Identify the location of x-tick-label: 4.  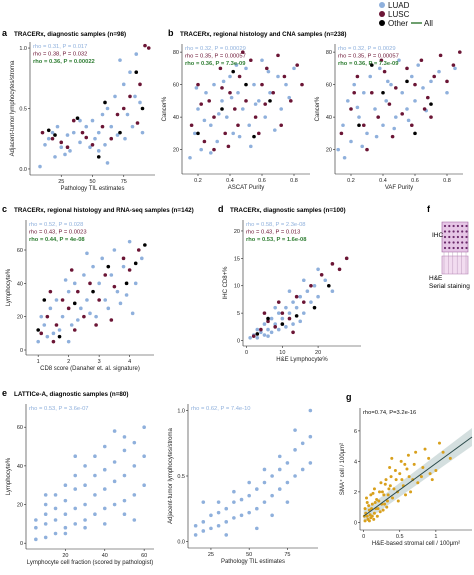
(129, 362).